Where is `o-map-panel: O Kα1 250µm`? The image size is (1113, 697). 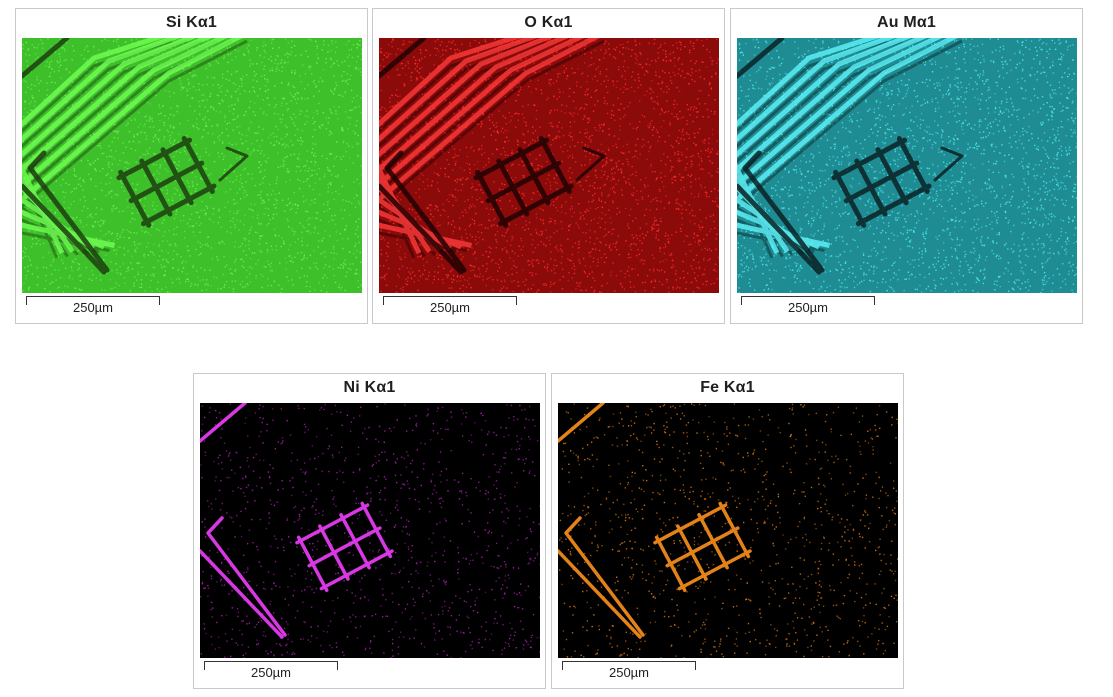
o-map-panel: O Kα1 250µm is located at coordinates (548, 166).